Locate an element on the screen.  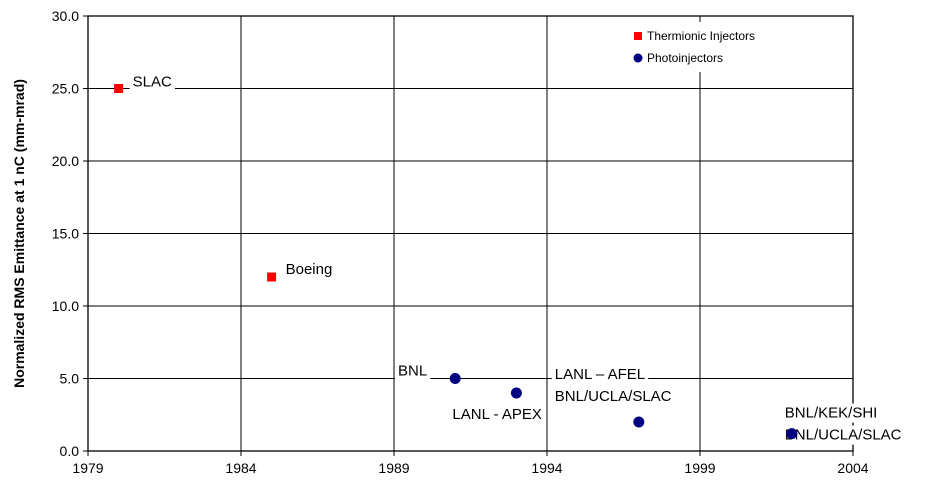
legend-label: Thermionic Injectors is located at coordinates (701, 36).